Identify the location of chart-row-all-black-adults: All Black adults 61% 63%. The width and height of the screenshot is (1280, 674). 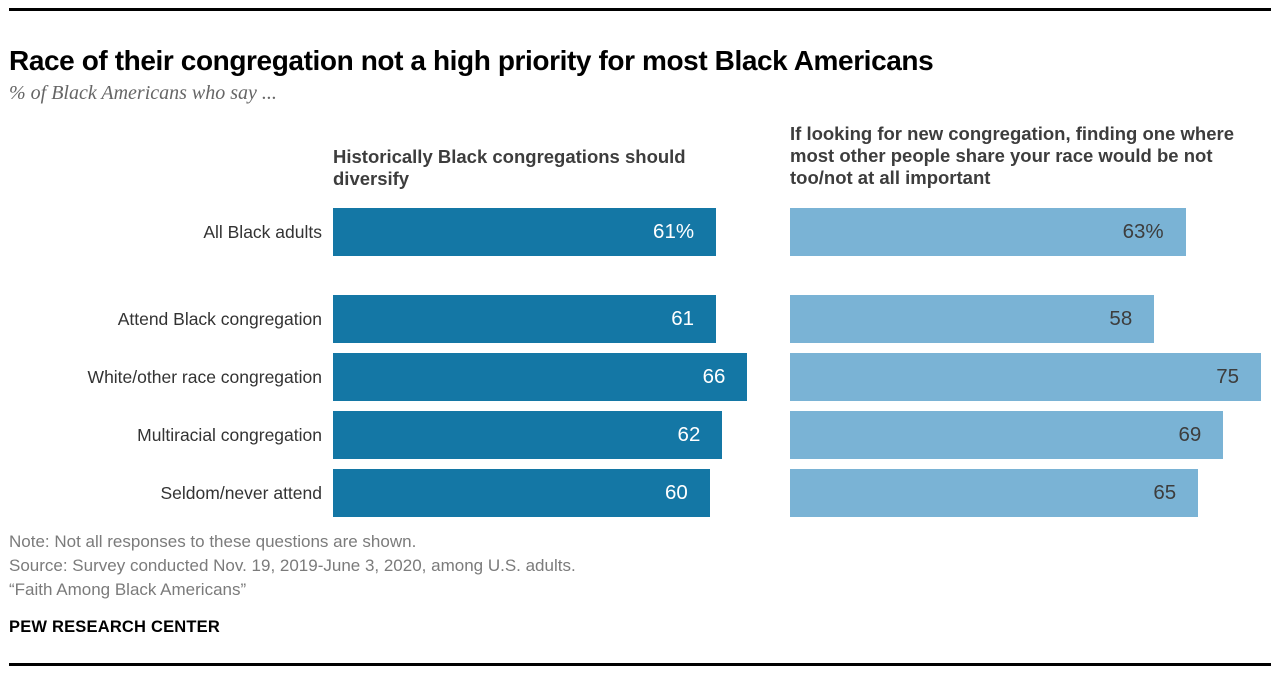
(640, 232).